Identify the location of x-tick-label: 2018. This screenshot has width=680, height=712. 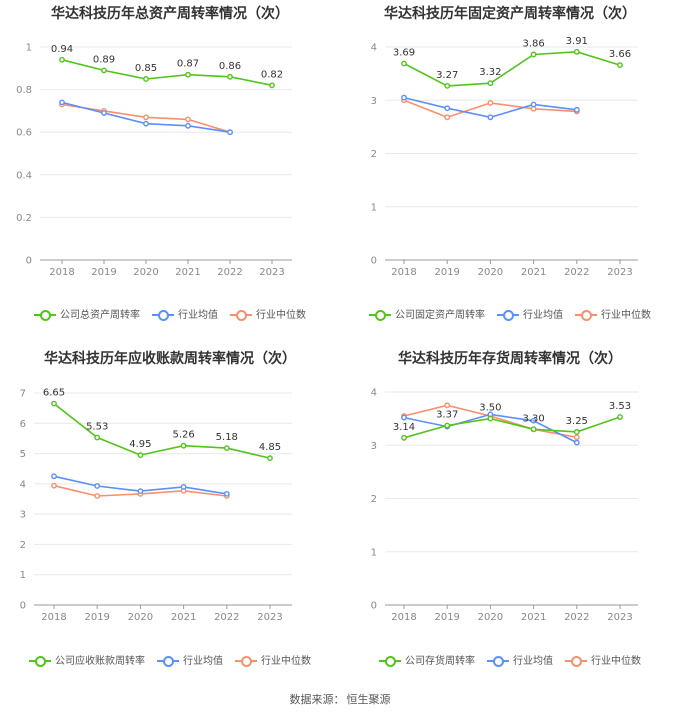
(61, 272).